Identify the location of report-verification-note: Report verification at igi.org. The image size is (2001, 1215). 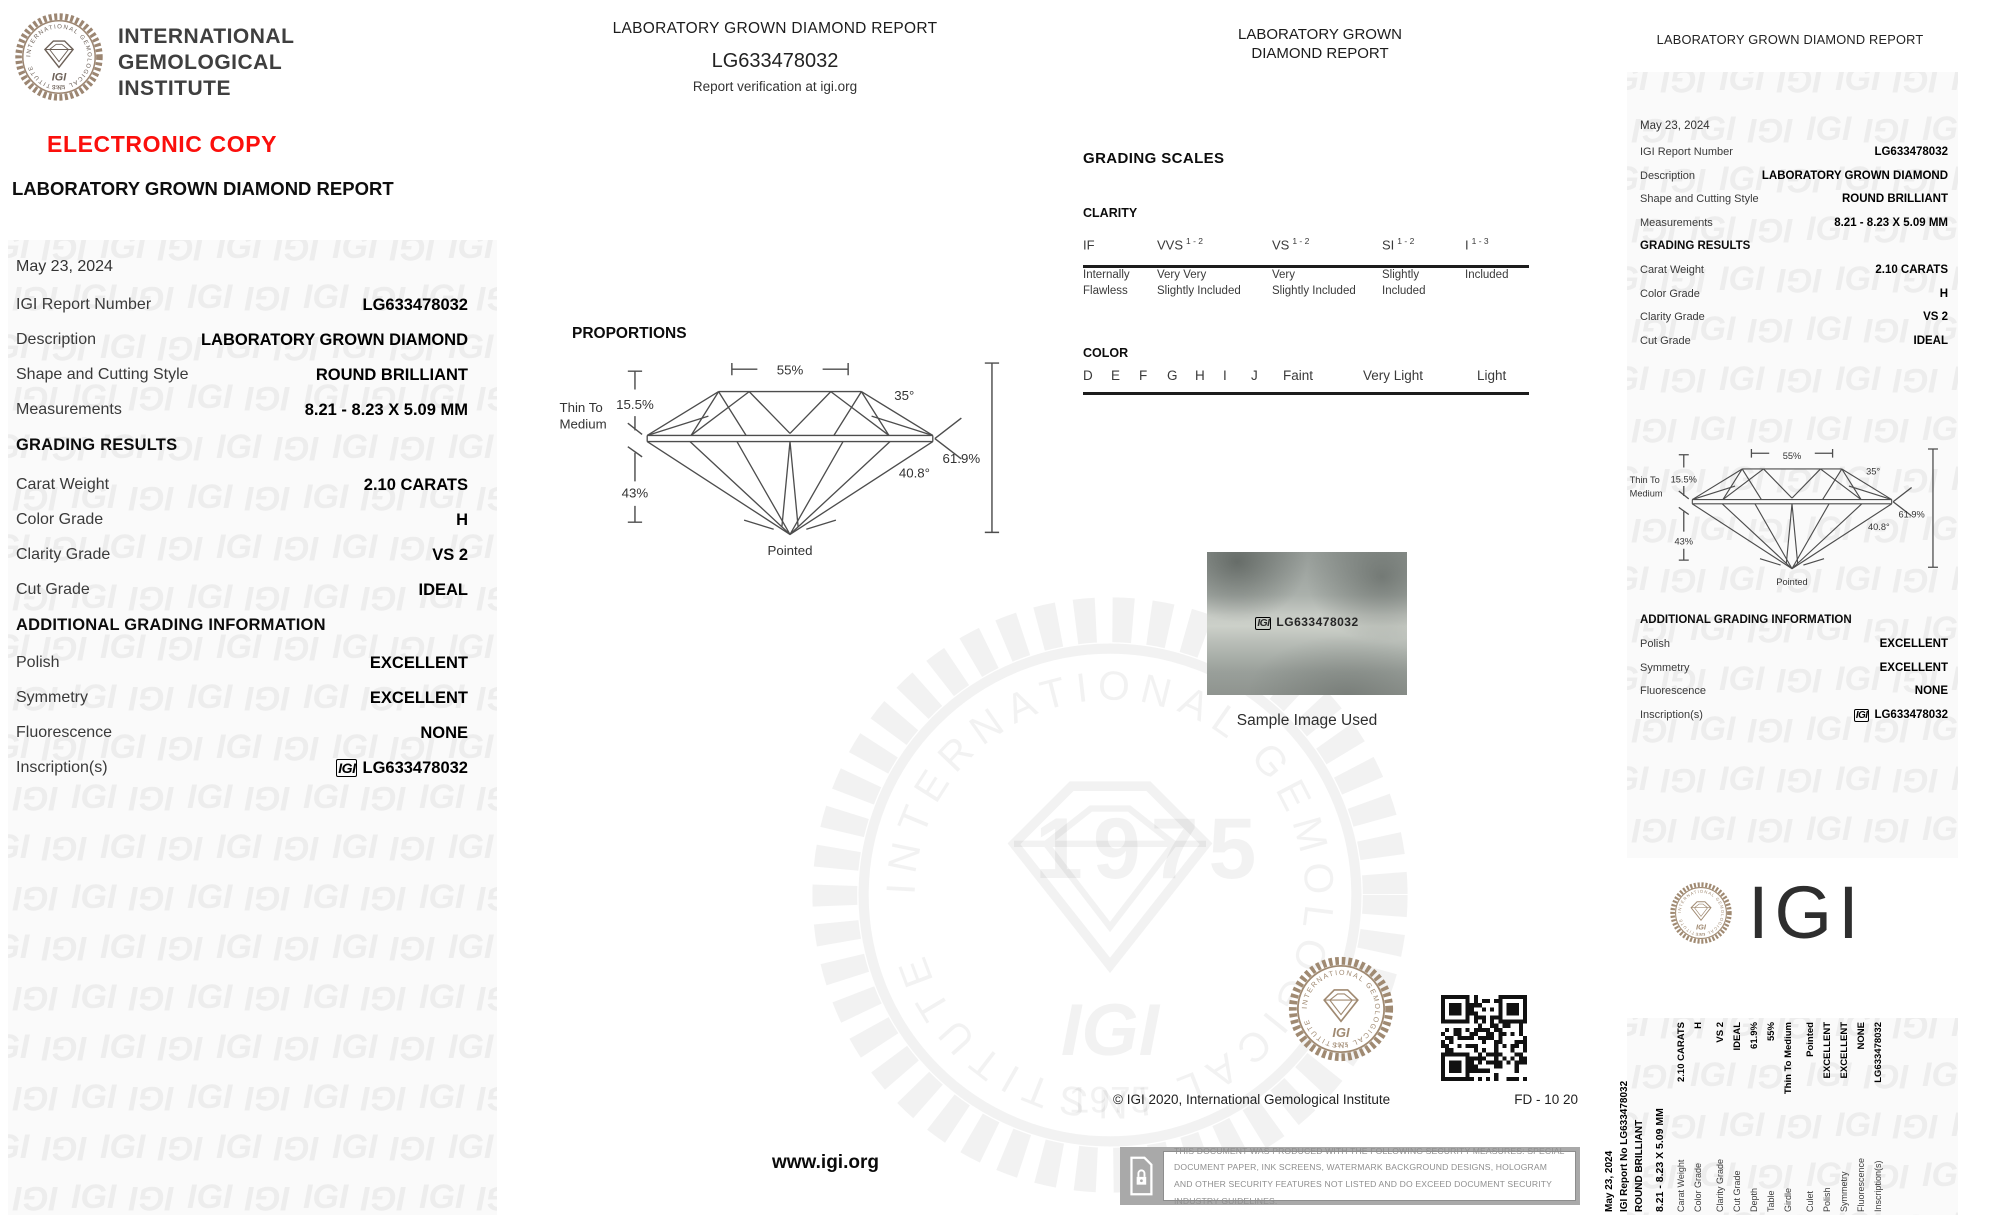
(775, 86).